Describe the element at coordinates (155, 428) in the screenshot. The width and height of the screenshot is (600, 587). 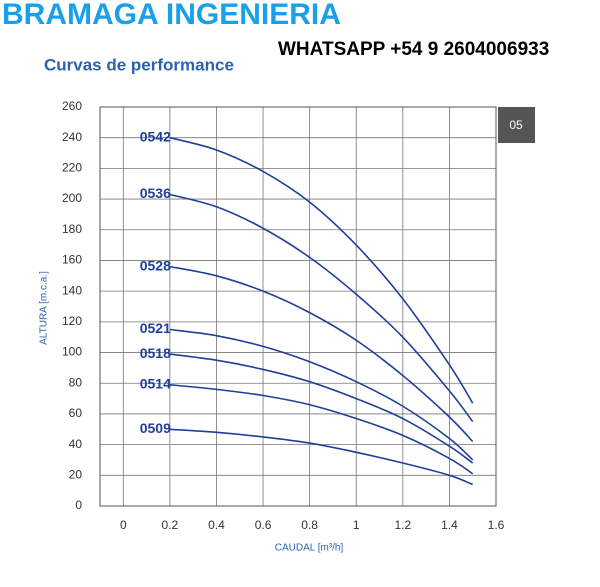
I see `curve-label: 0509` at that location.